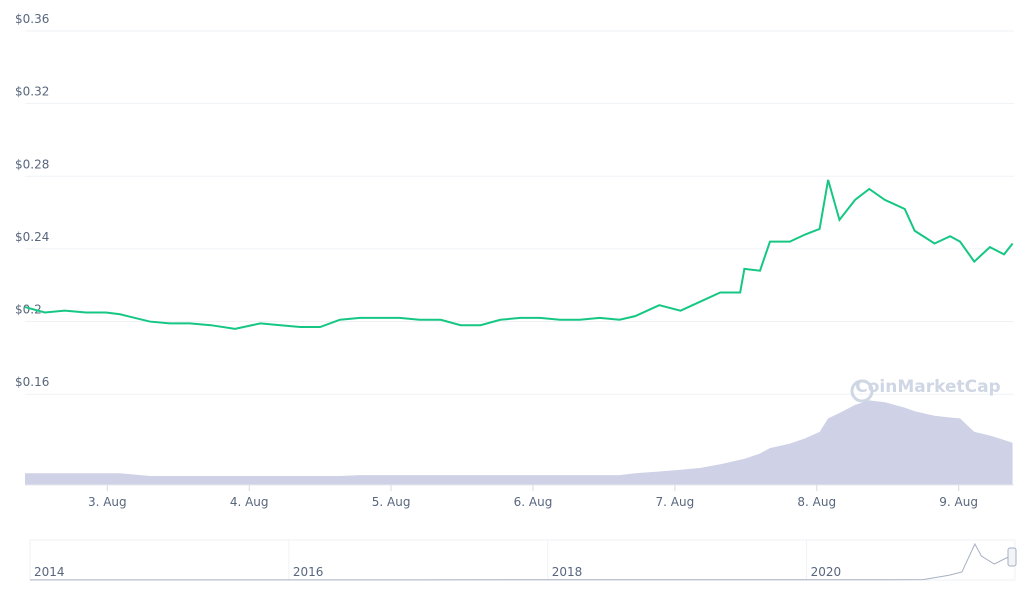 This screenshot has width=1025, height=592. What do you see at coordinates (958, 502) in the screenshot?
I see `x-tick-label: 9. Aug` at bounding box center [958, 502].